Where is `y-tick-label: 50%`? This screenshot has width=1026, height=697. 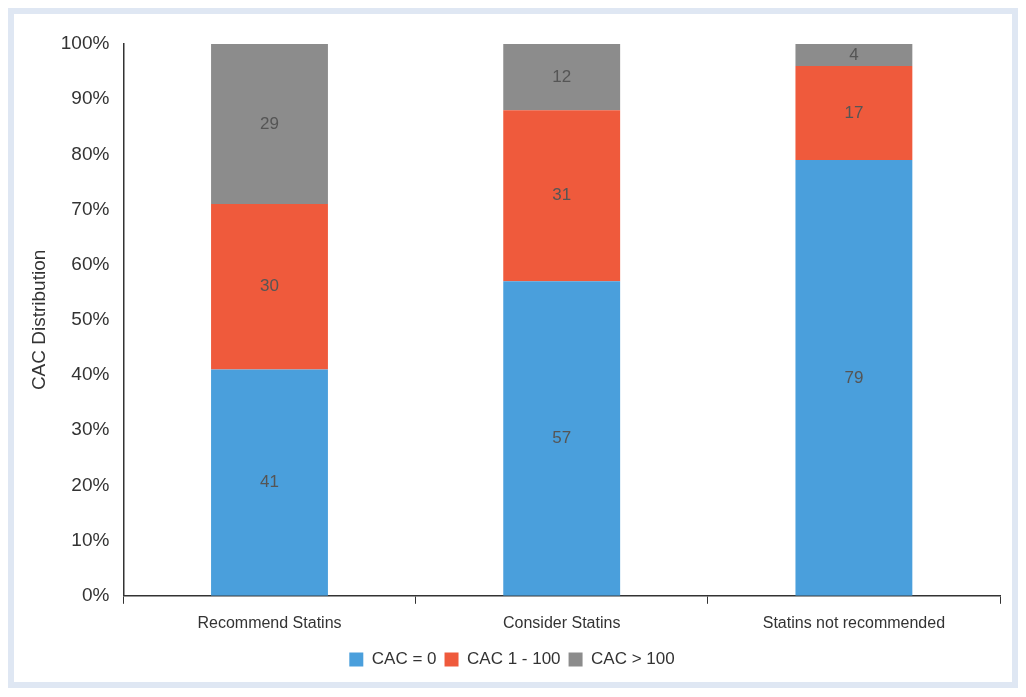 y-tick-label: 50% is located at coordinates (90, 319).